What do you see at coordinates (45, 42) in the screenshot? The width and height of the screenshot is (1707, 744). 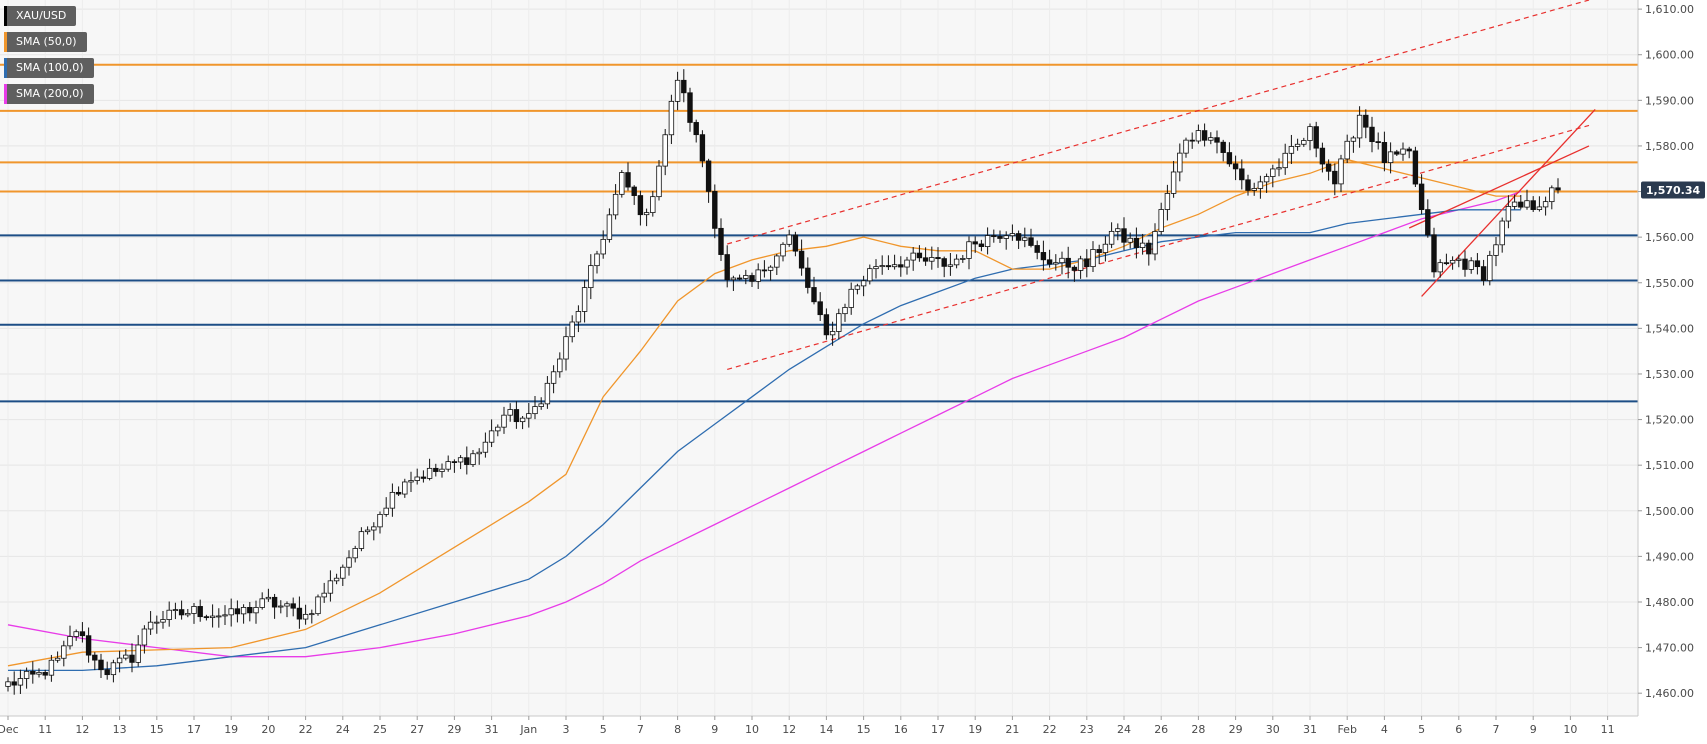 I see `legend-sma50: SMA (50,0)` at bounding box center [45, 42].